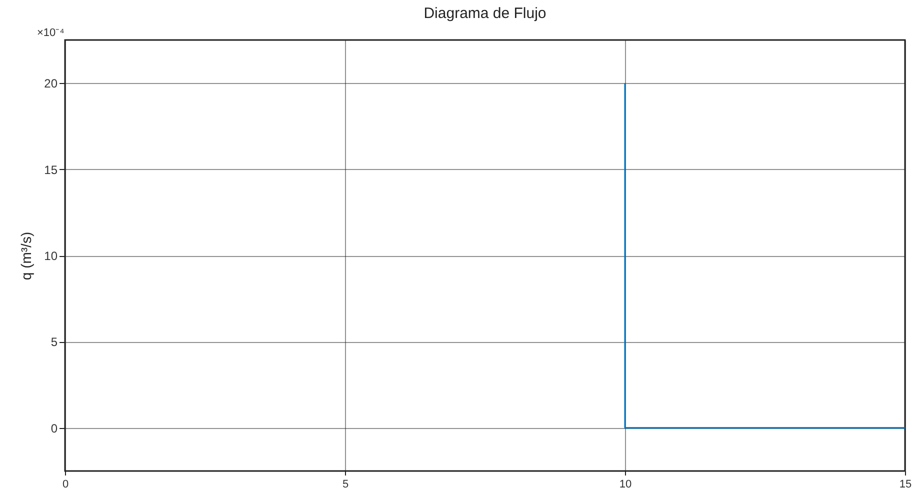 Image resolution: width=918 pixels, height=496 pixels. I want to click on x-tick-label: 15, so click(905, 484).